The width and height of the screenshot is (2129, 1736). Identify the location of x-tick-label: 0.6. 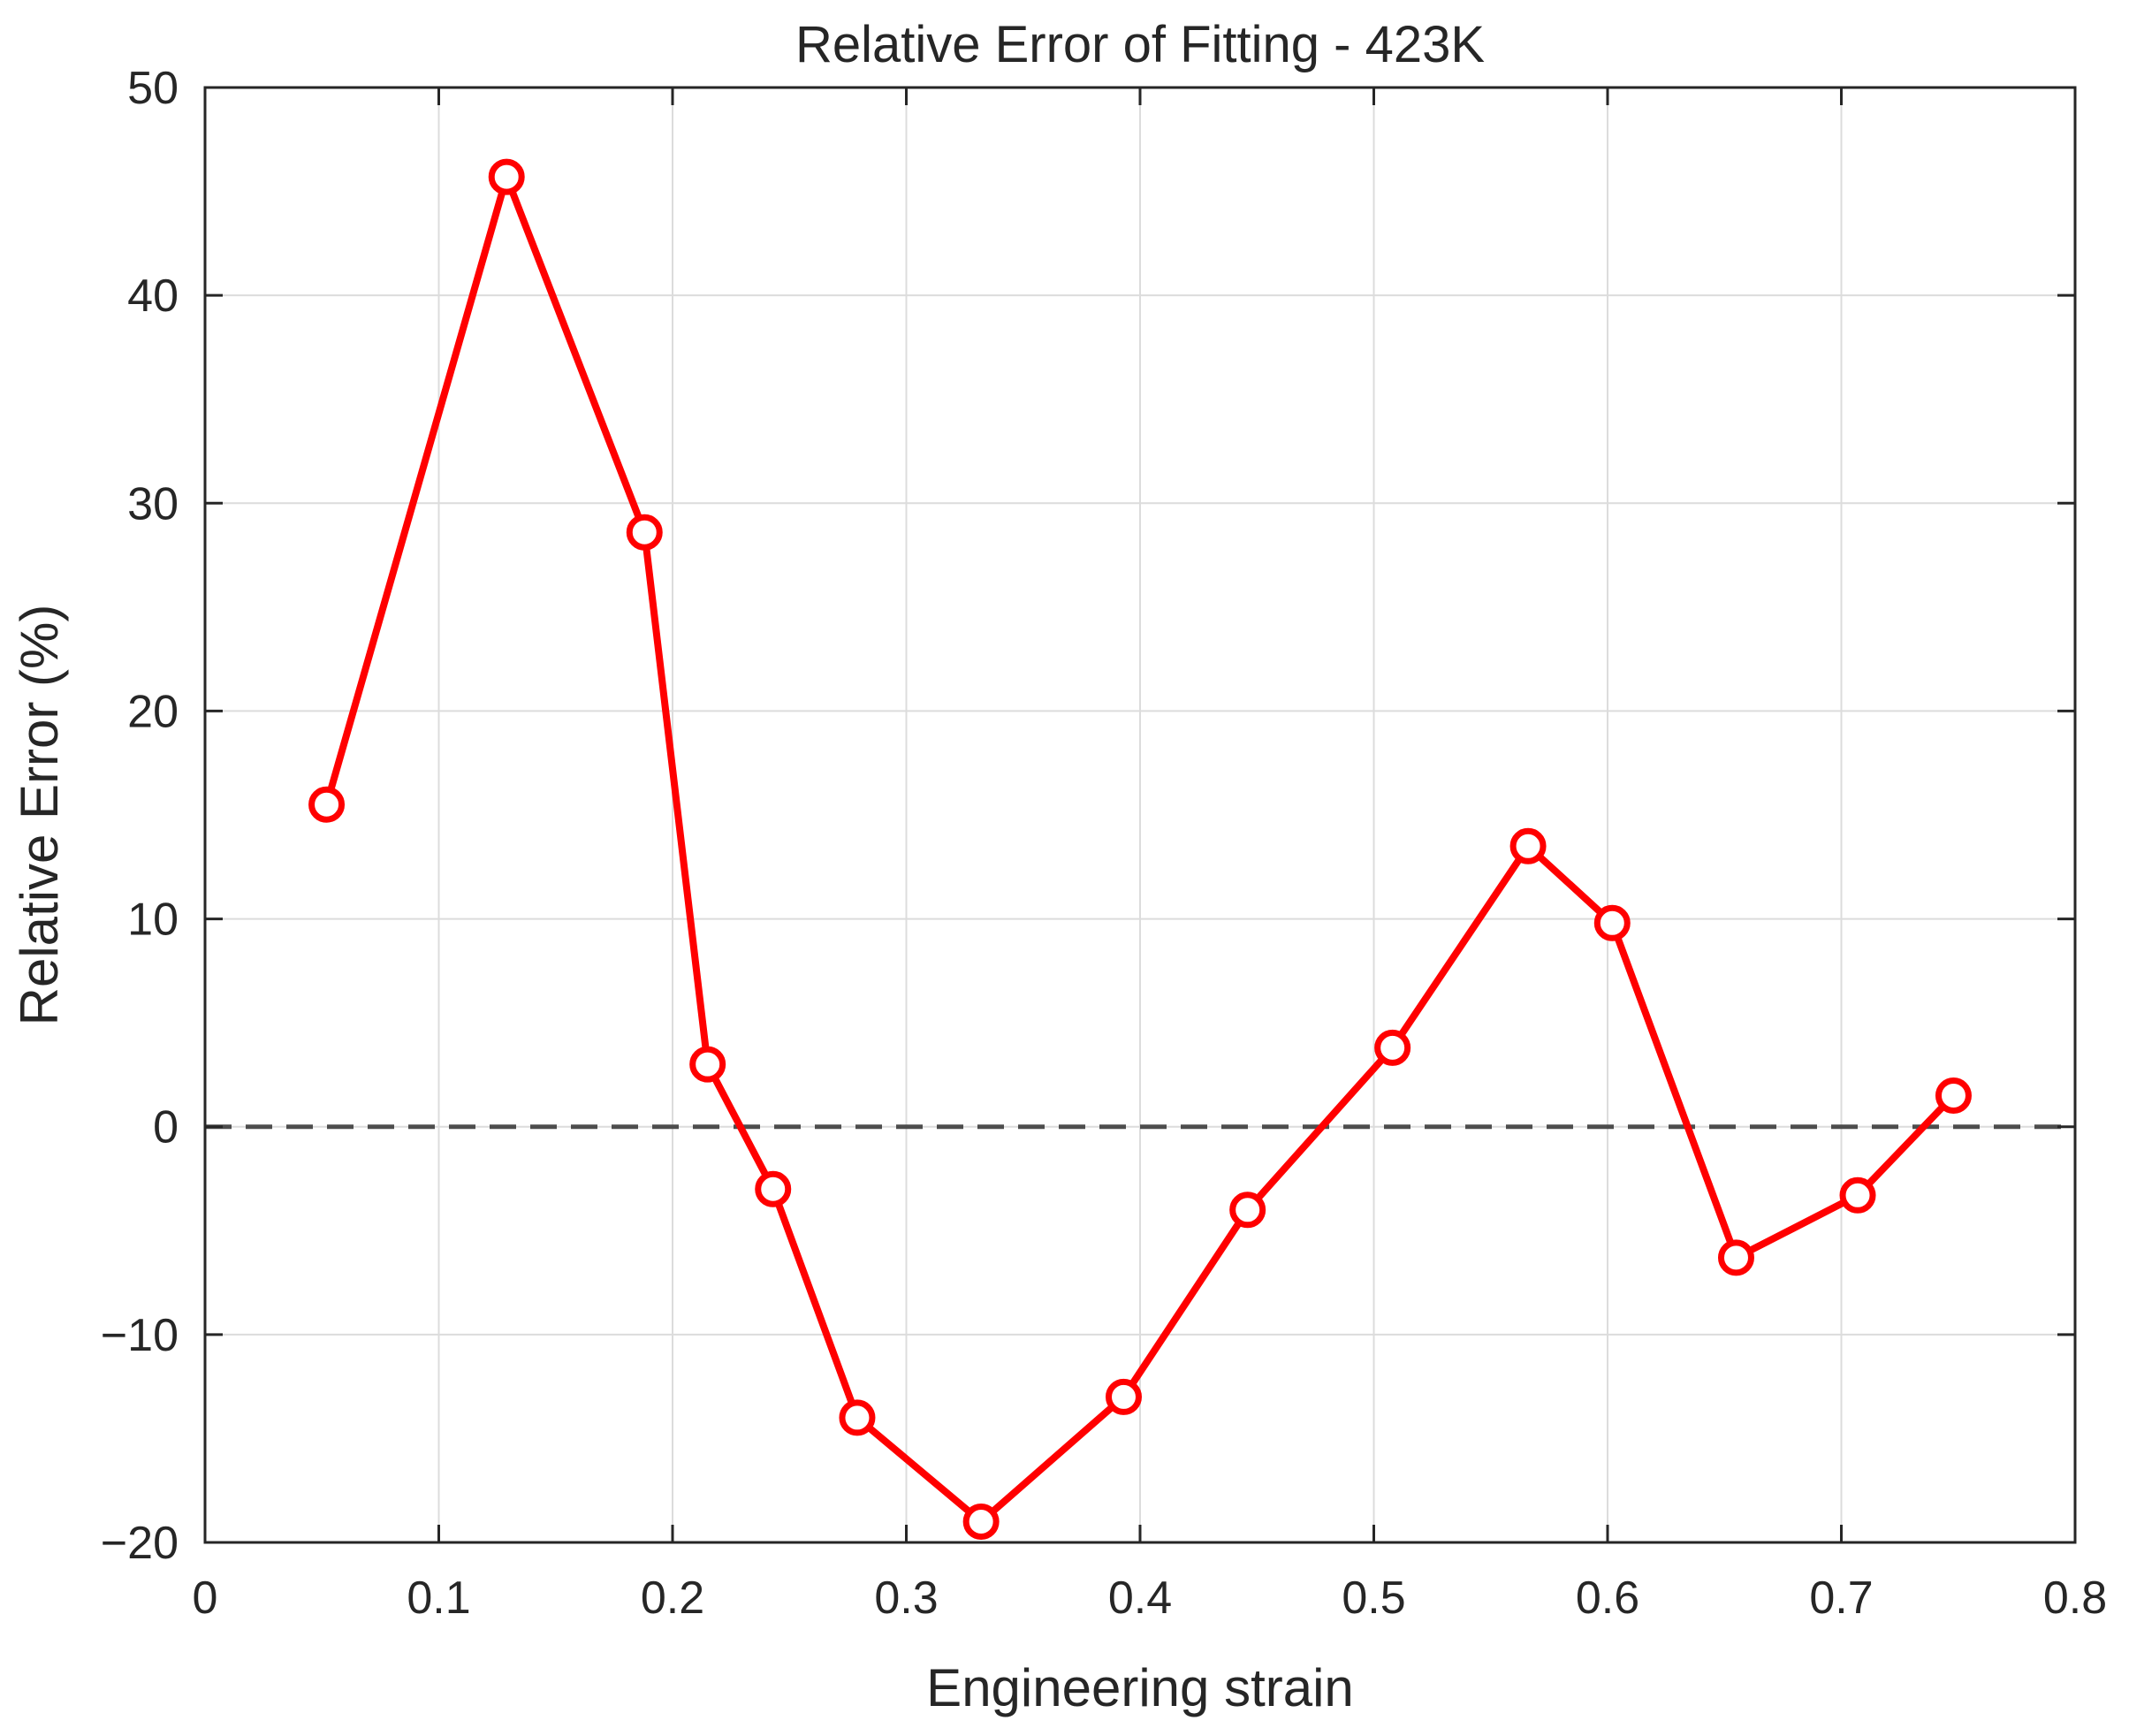
(1607, 1598).